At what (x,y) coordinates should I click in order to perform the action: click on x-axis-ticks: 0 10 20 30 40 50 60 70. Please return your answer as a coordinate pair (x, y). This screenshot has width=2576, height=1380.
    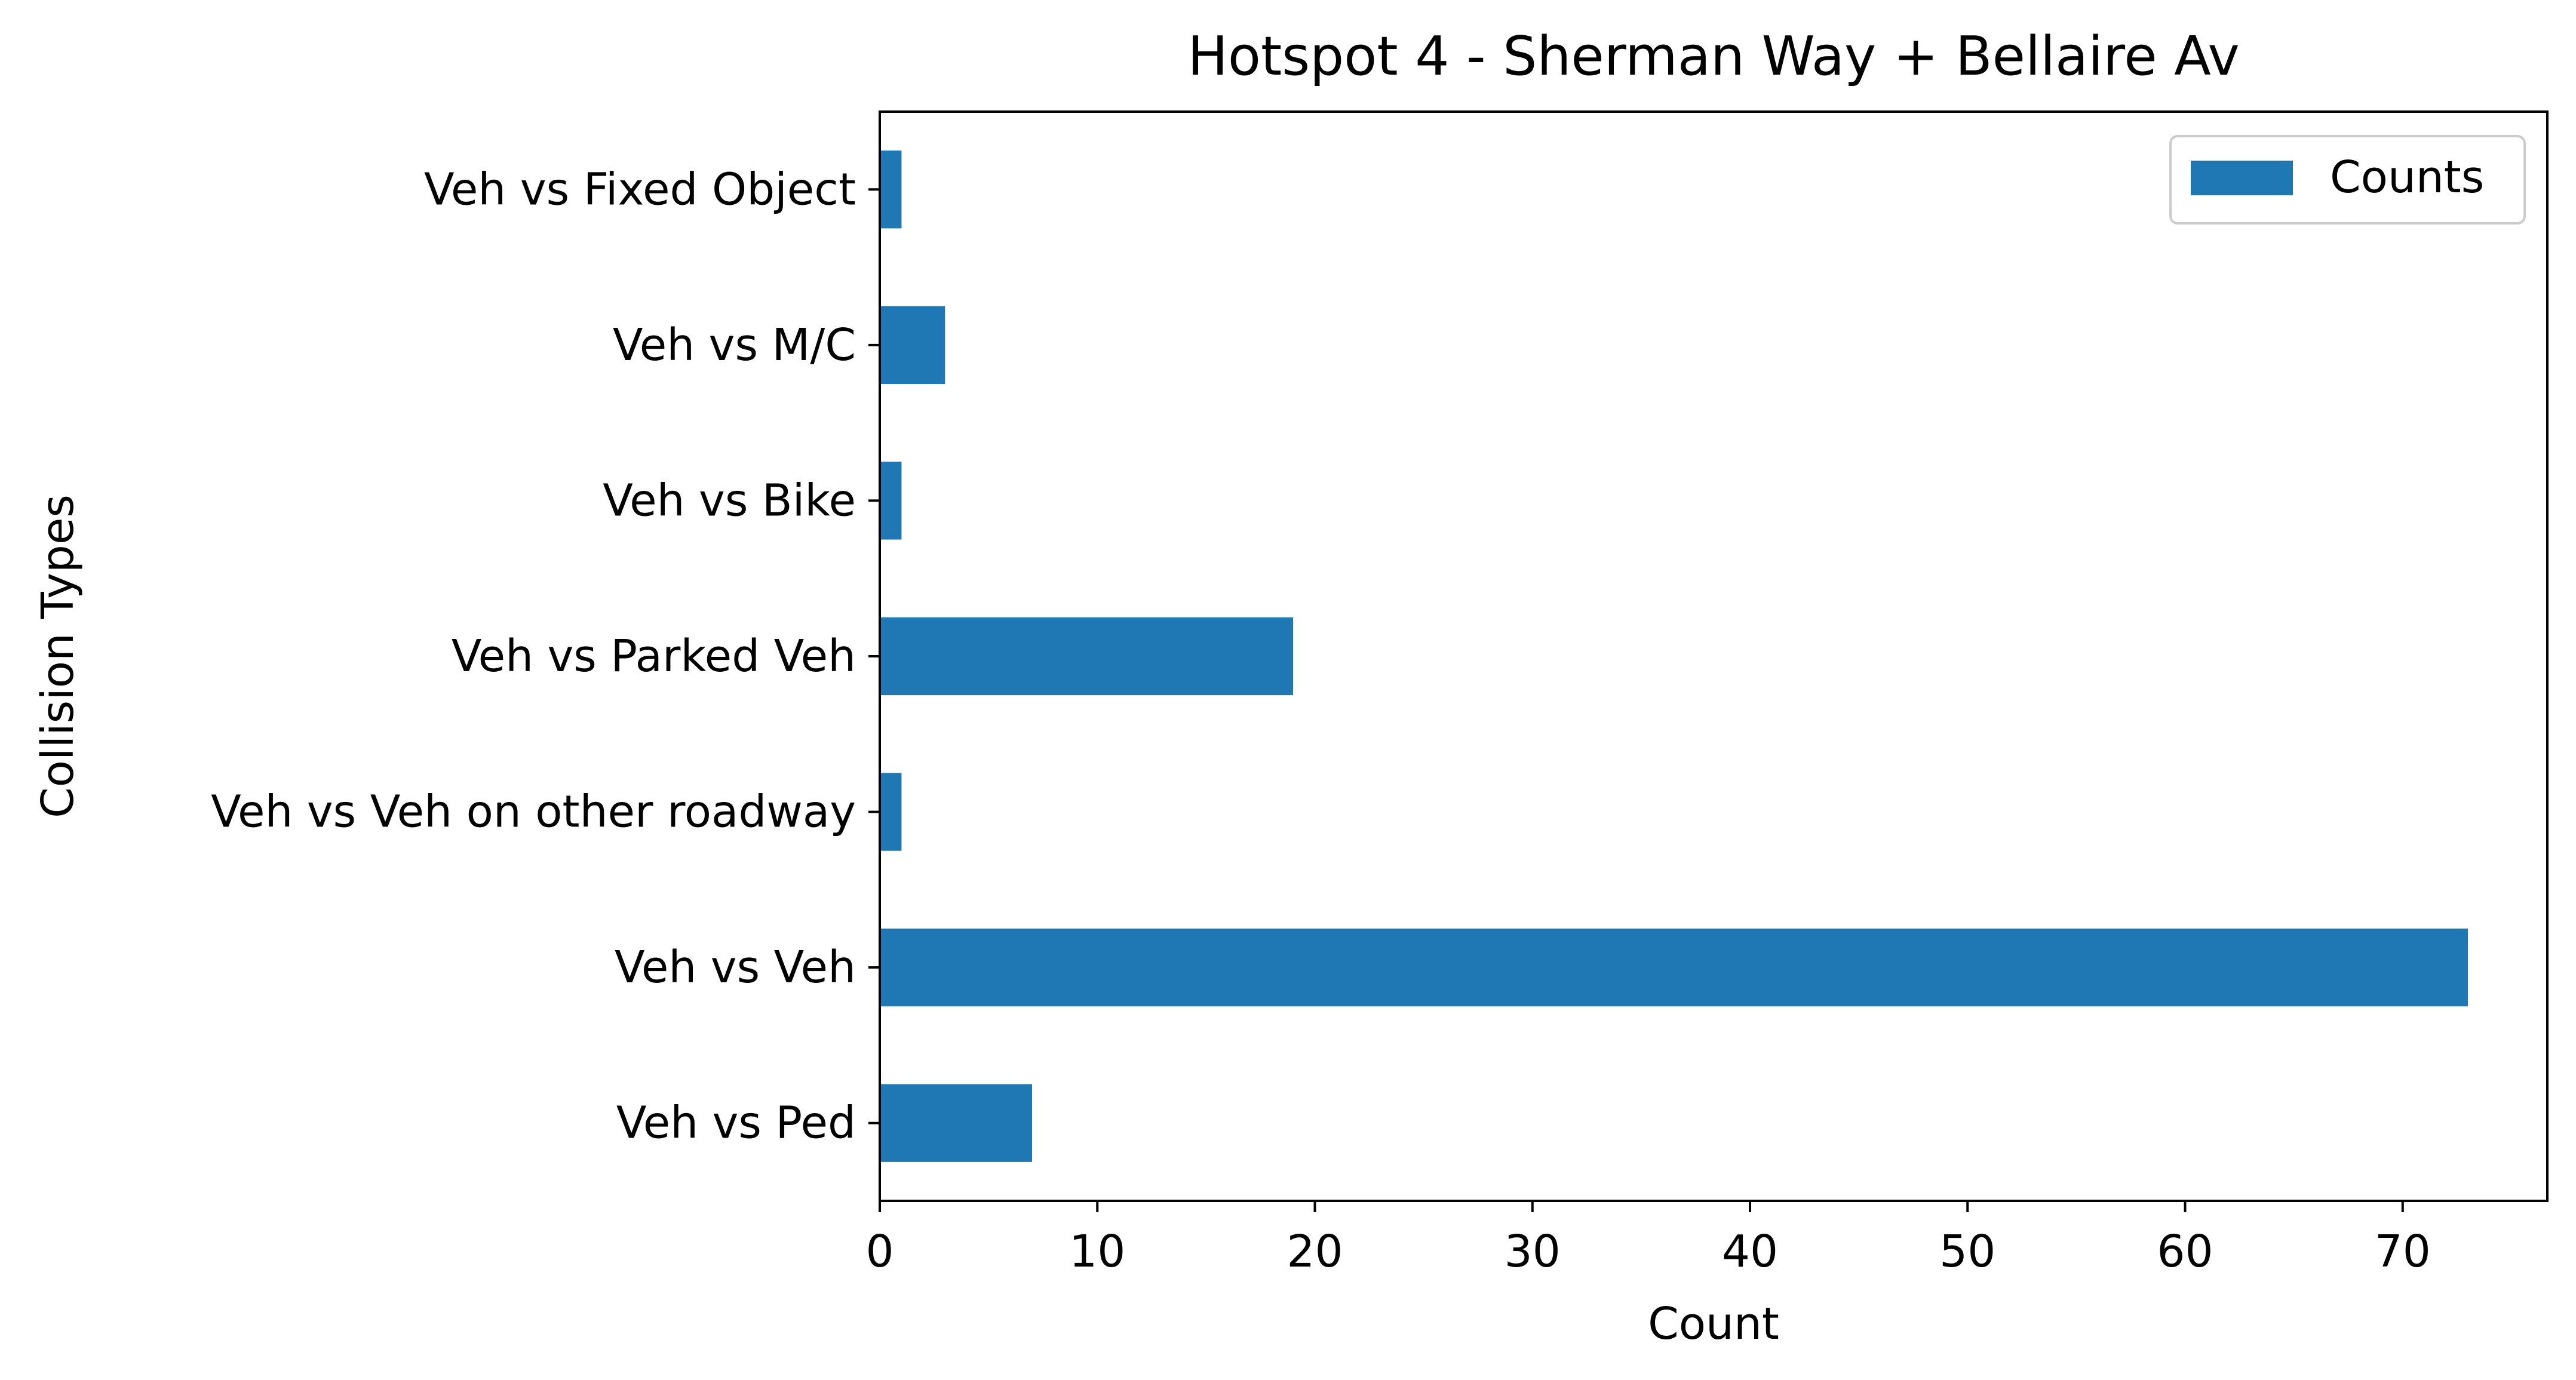
    Looking at the image, I should click on (1648, 1239).